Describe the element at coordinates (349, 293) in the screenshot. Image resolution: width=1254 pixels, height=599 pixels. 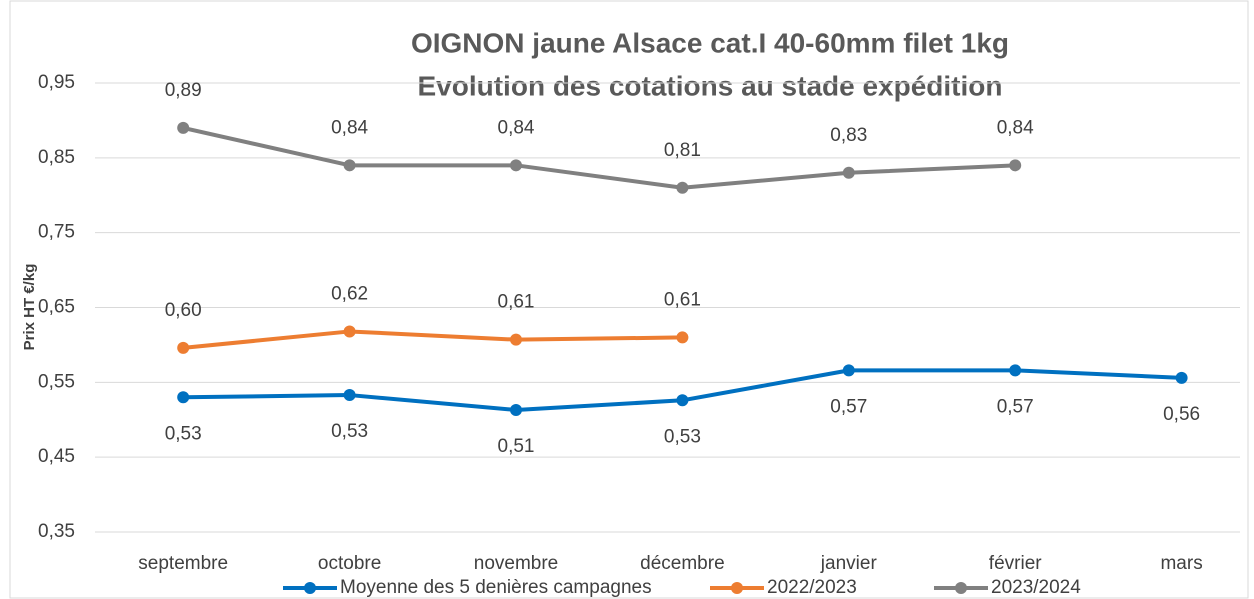
I see `data-label: 0,62` at that location.